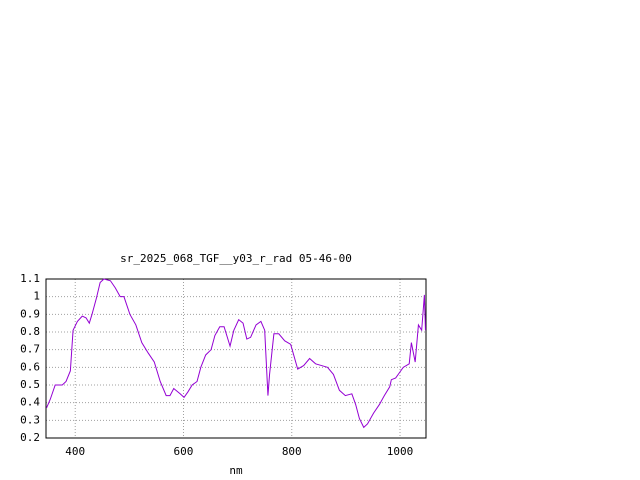  I want to click on x-tick-label: 800, so click(292, 451).